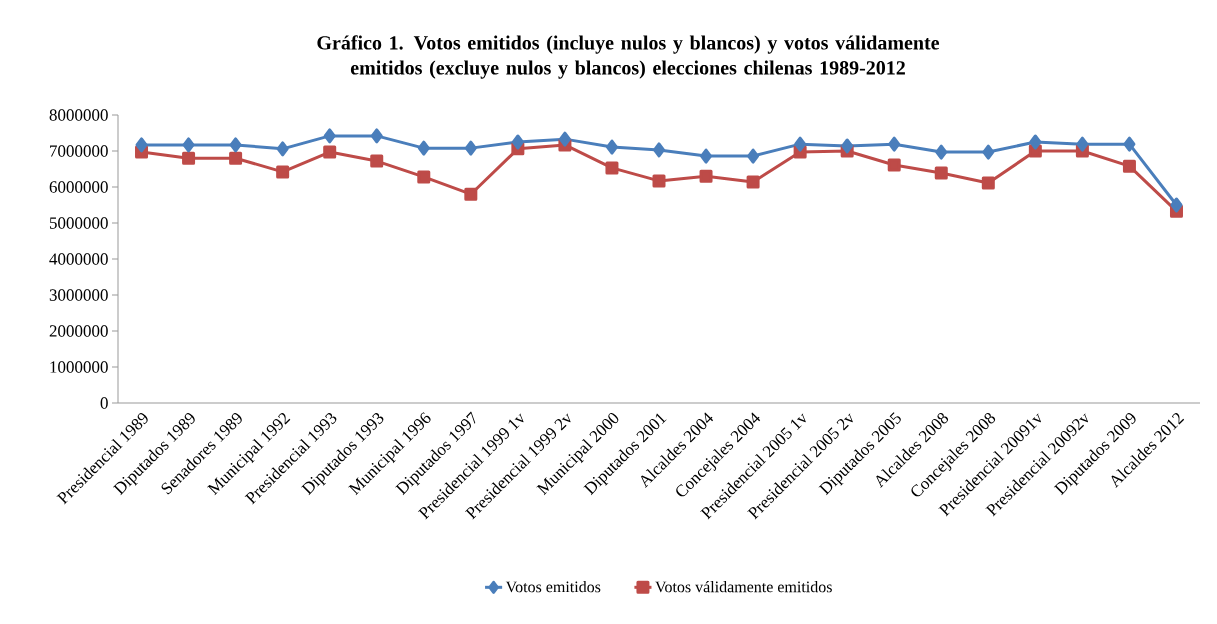  What do you see at coordinates (78, 259) in the screenshot?
I see `y-tick-label: 4000000` at bounding box center [78, 259].